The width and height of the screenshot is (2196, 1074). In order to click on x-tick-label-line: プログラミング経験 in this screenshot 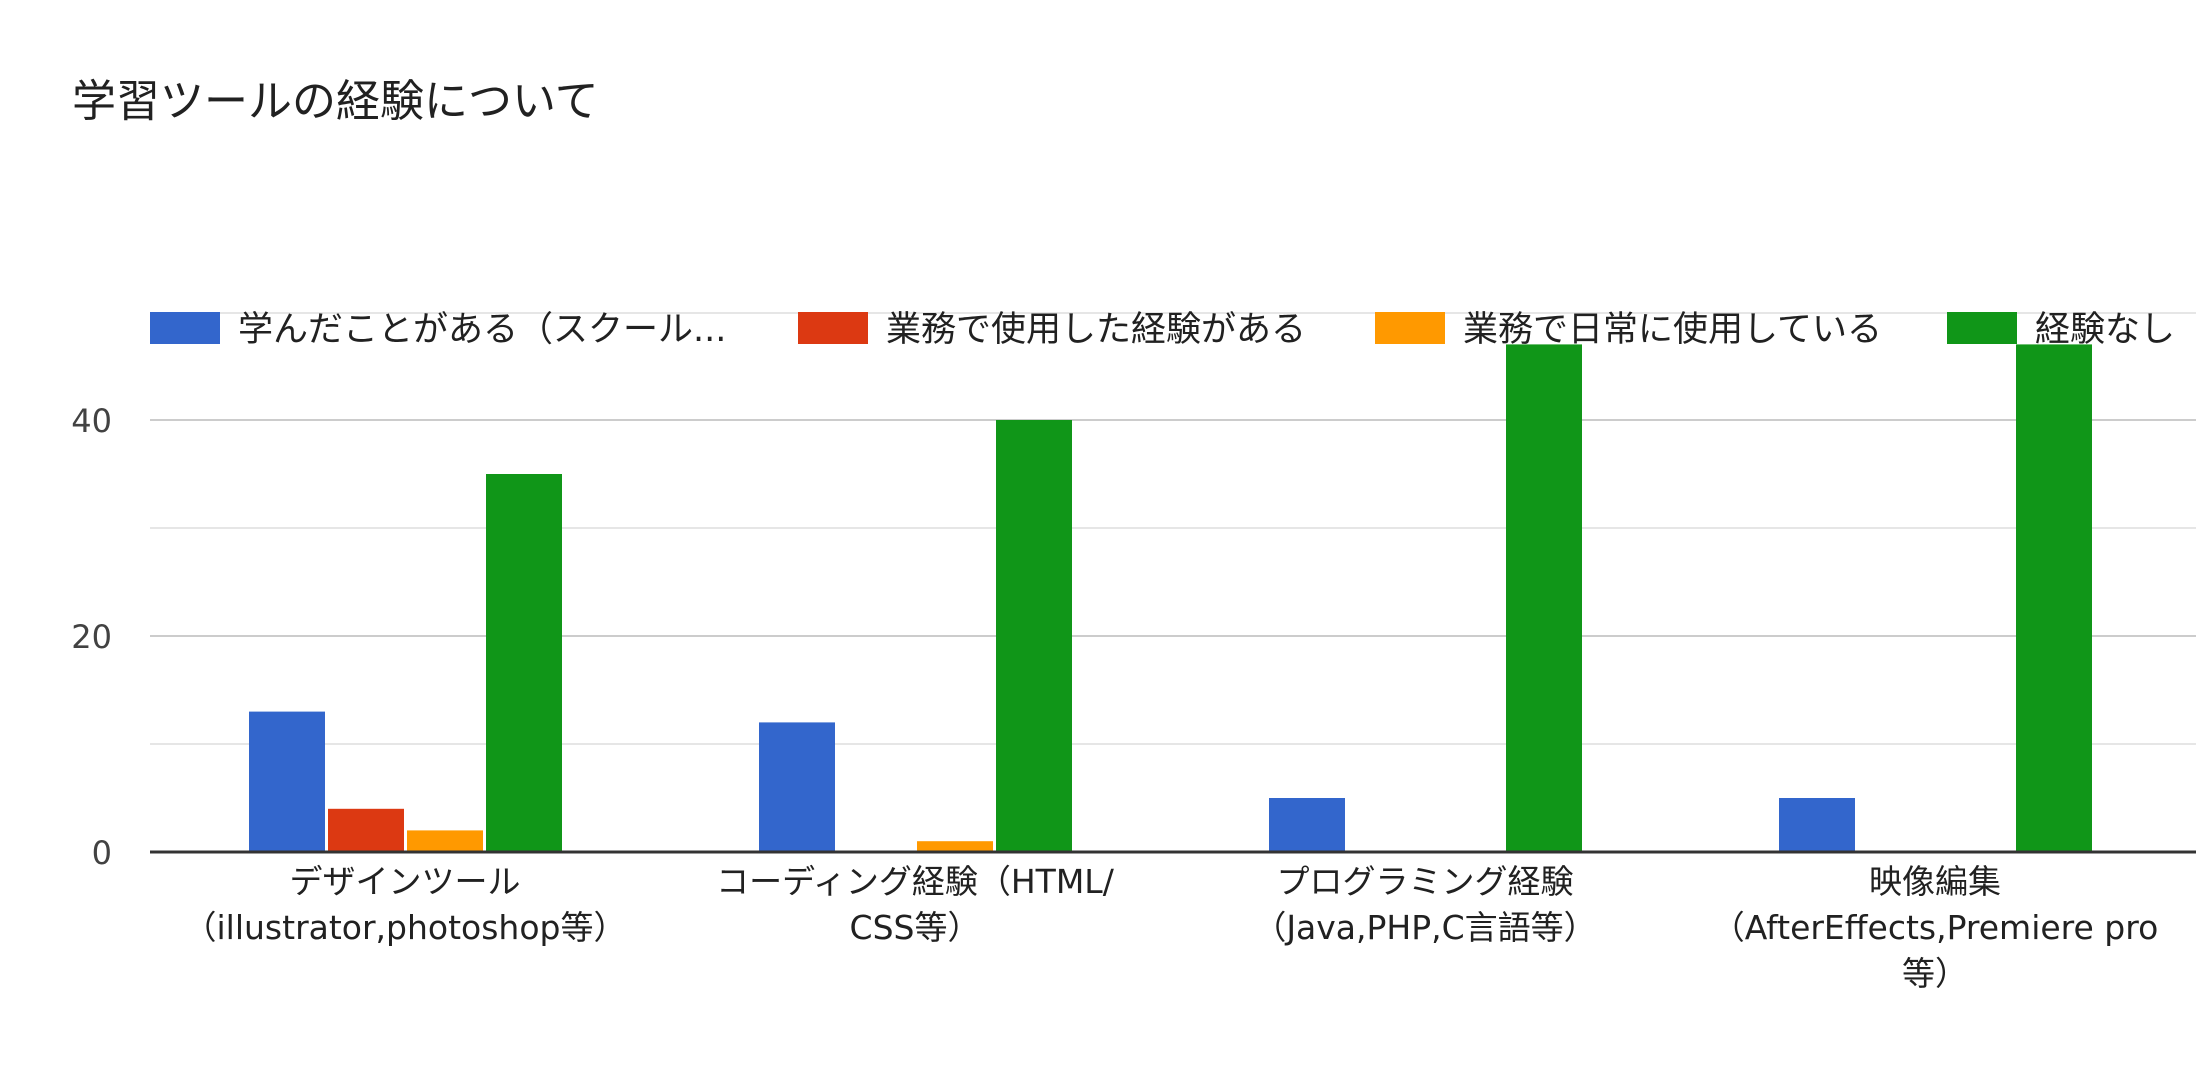, I will do `click(1425, 881)`.